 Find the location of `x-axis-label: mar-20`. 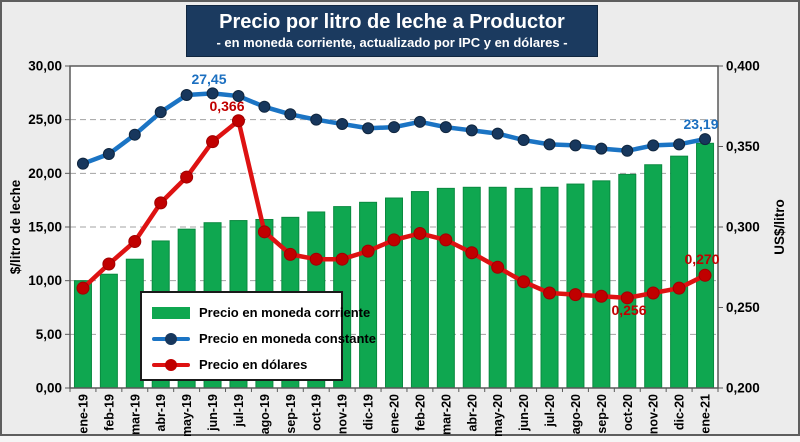

x-axis-label: mar-20 is located at coordinates (446, 414).